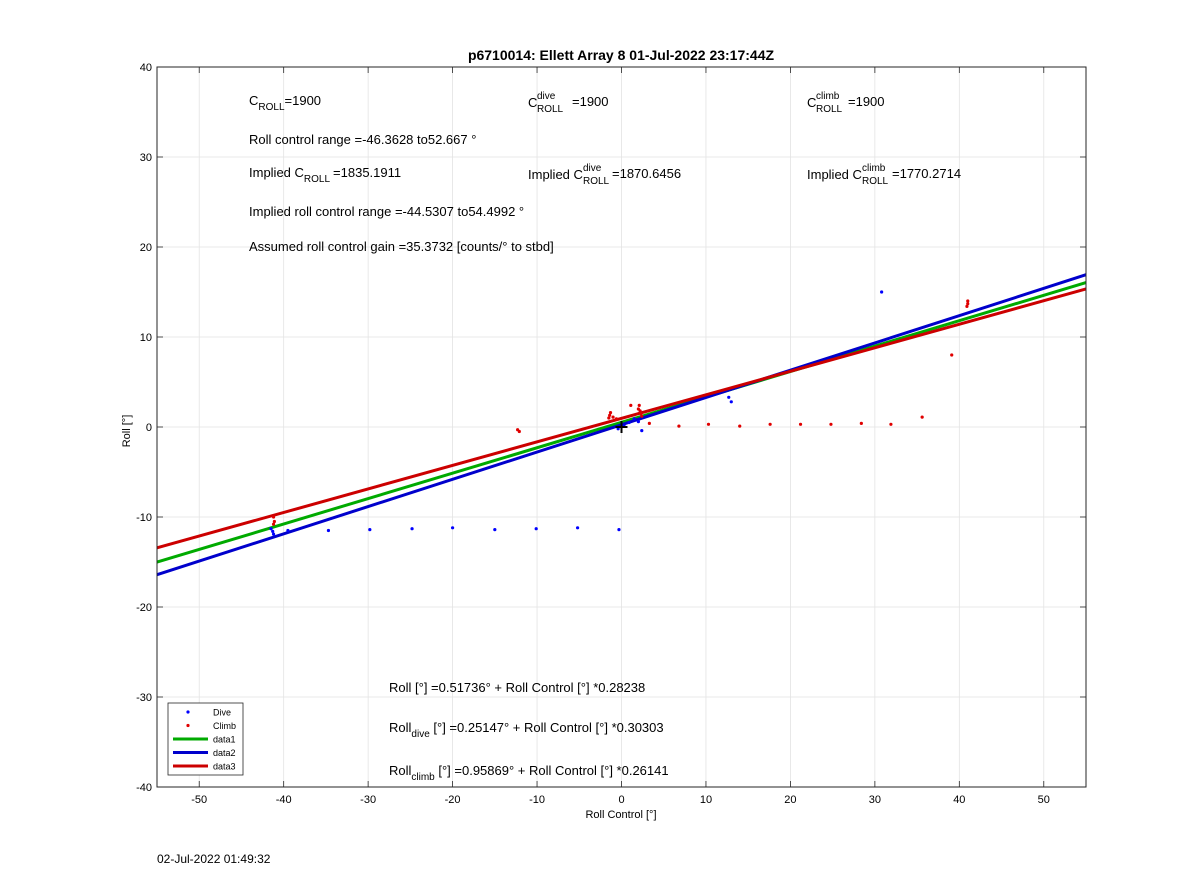 The height and width of the screenshot is (885, 1200). Describe the element at coordinates (188, 712) in the screenshot. I see `legend-marker-dive` at that location.